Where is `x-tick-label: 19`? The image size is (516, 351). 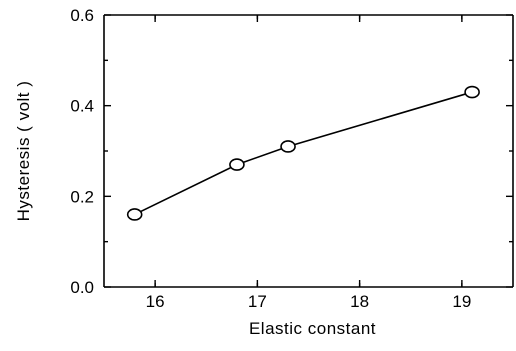 x-tick-label: 19 is located at coordinates (461, 301).